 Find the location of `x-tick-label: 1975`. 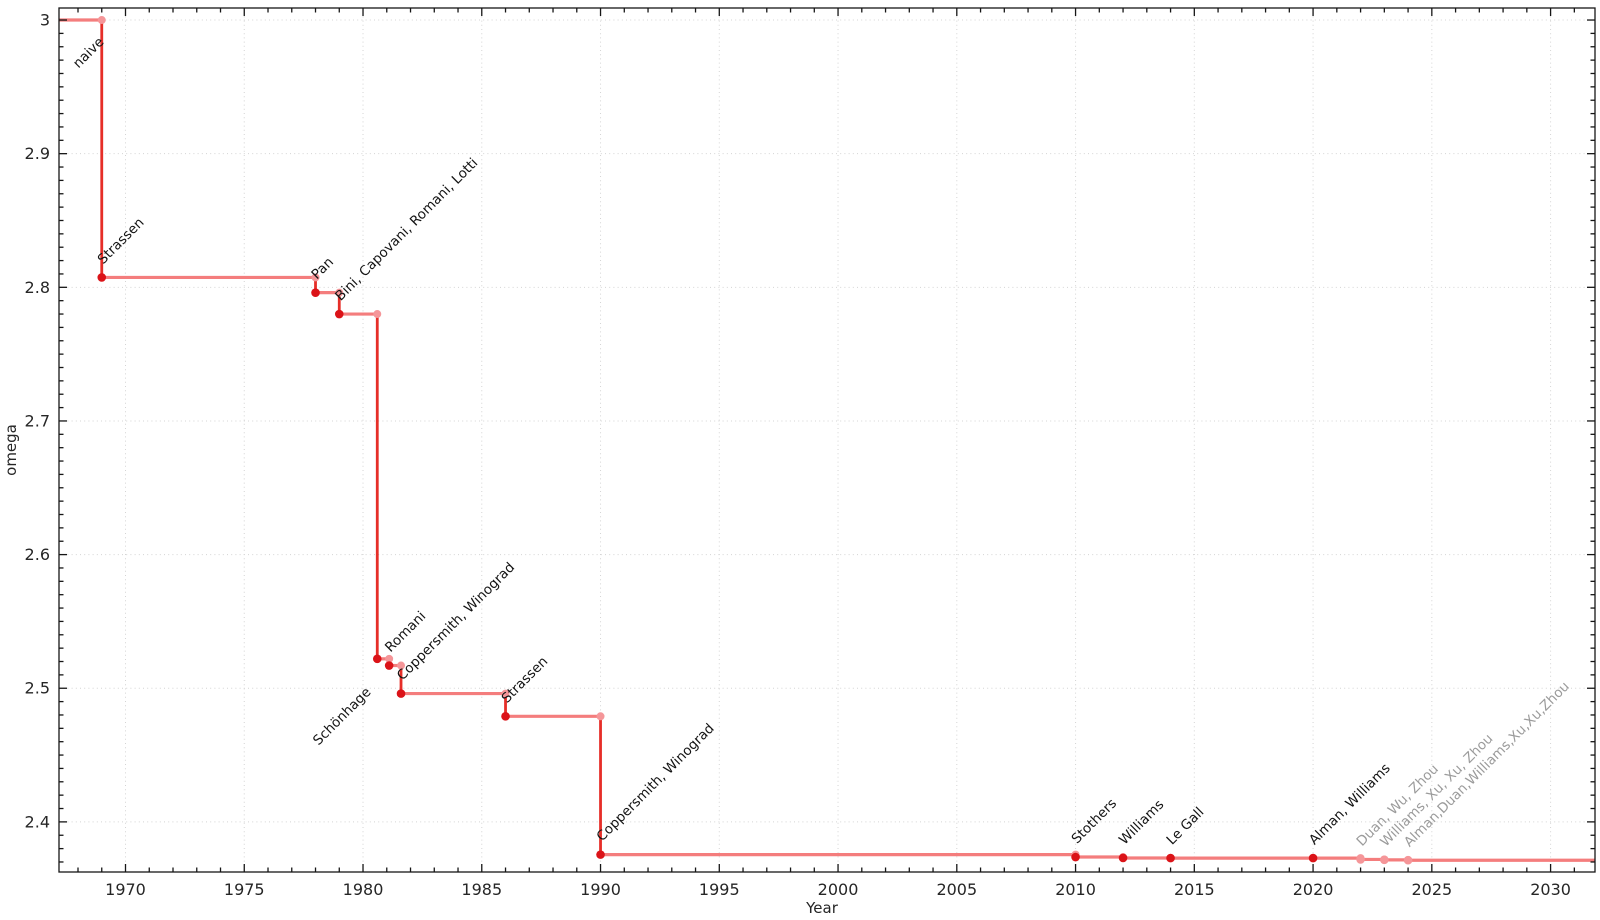

x-tick-label: 1975 is located at coordinates (244, 889).